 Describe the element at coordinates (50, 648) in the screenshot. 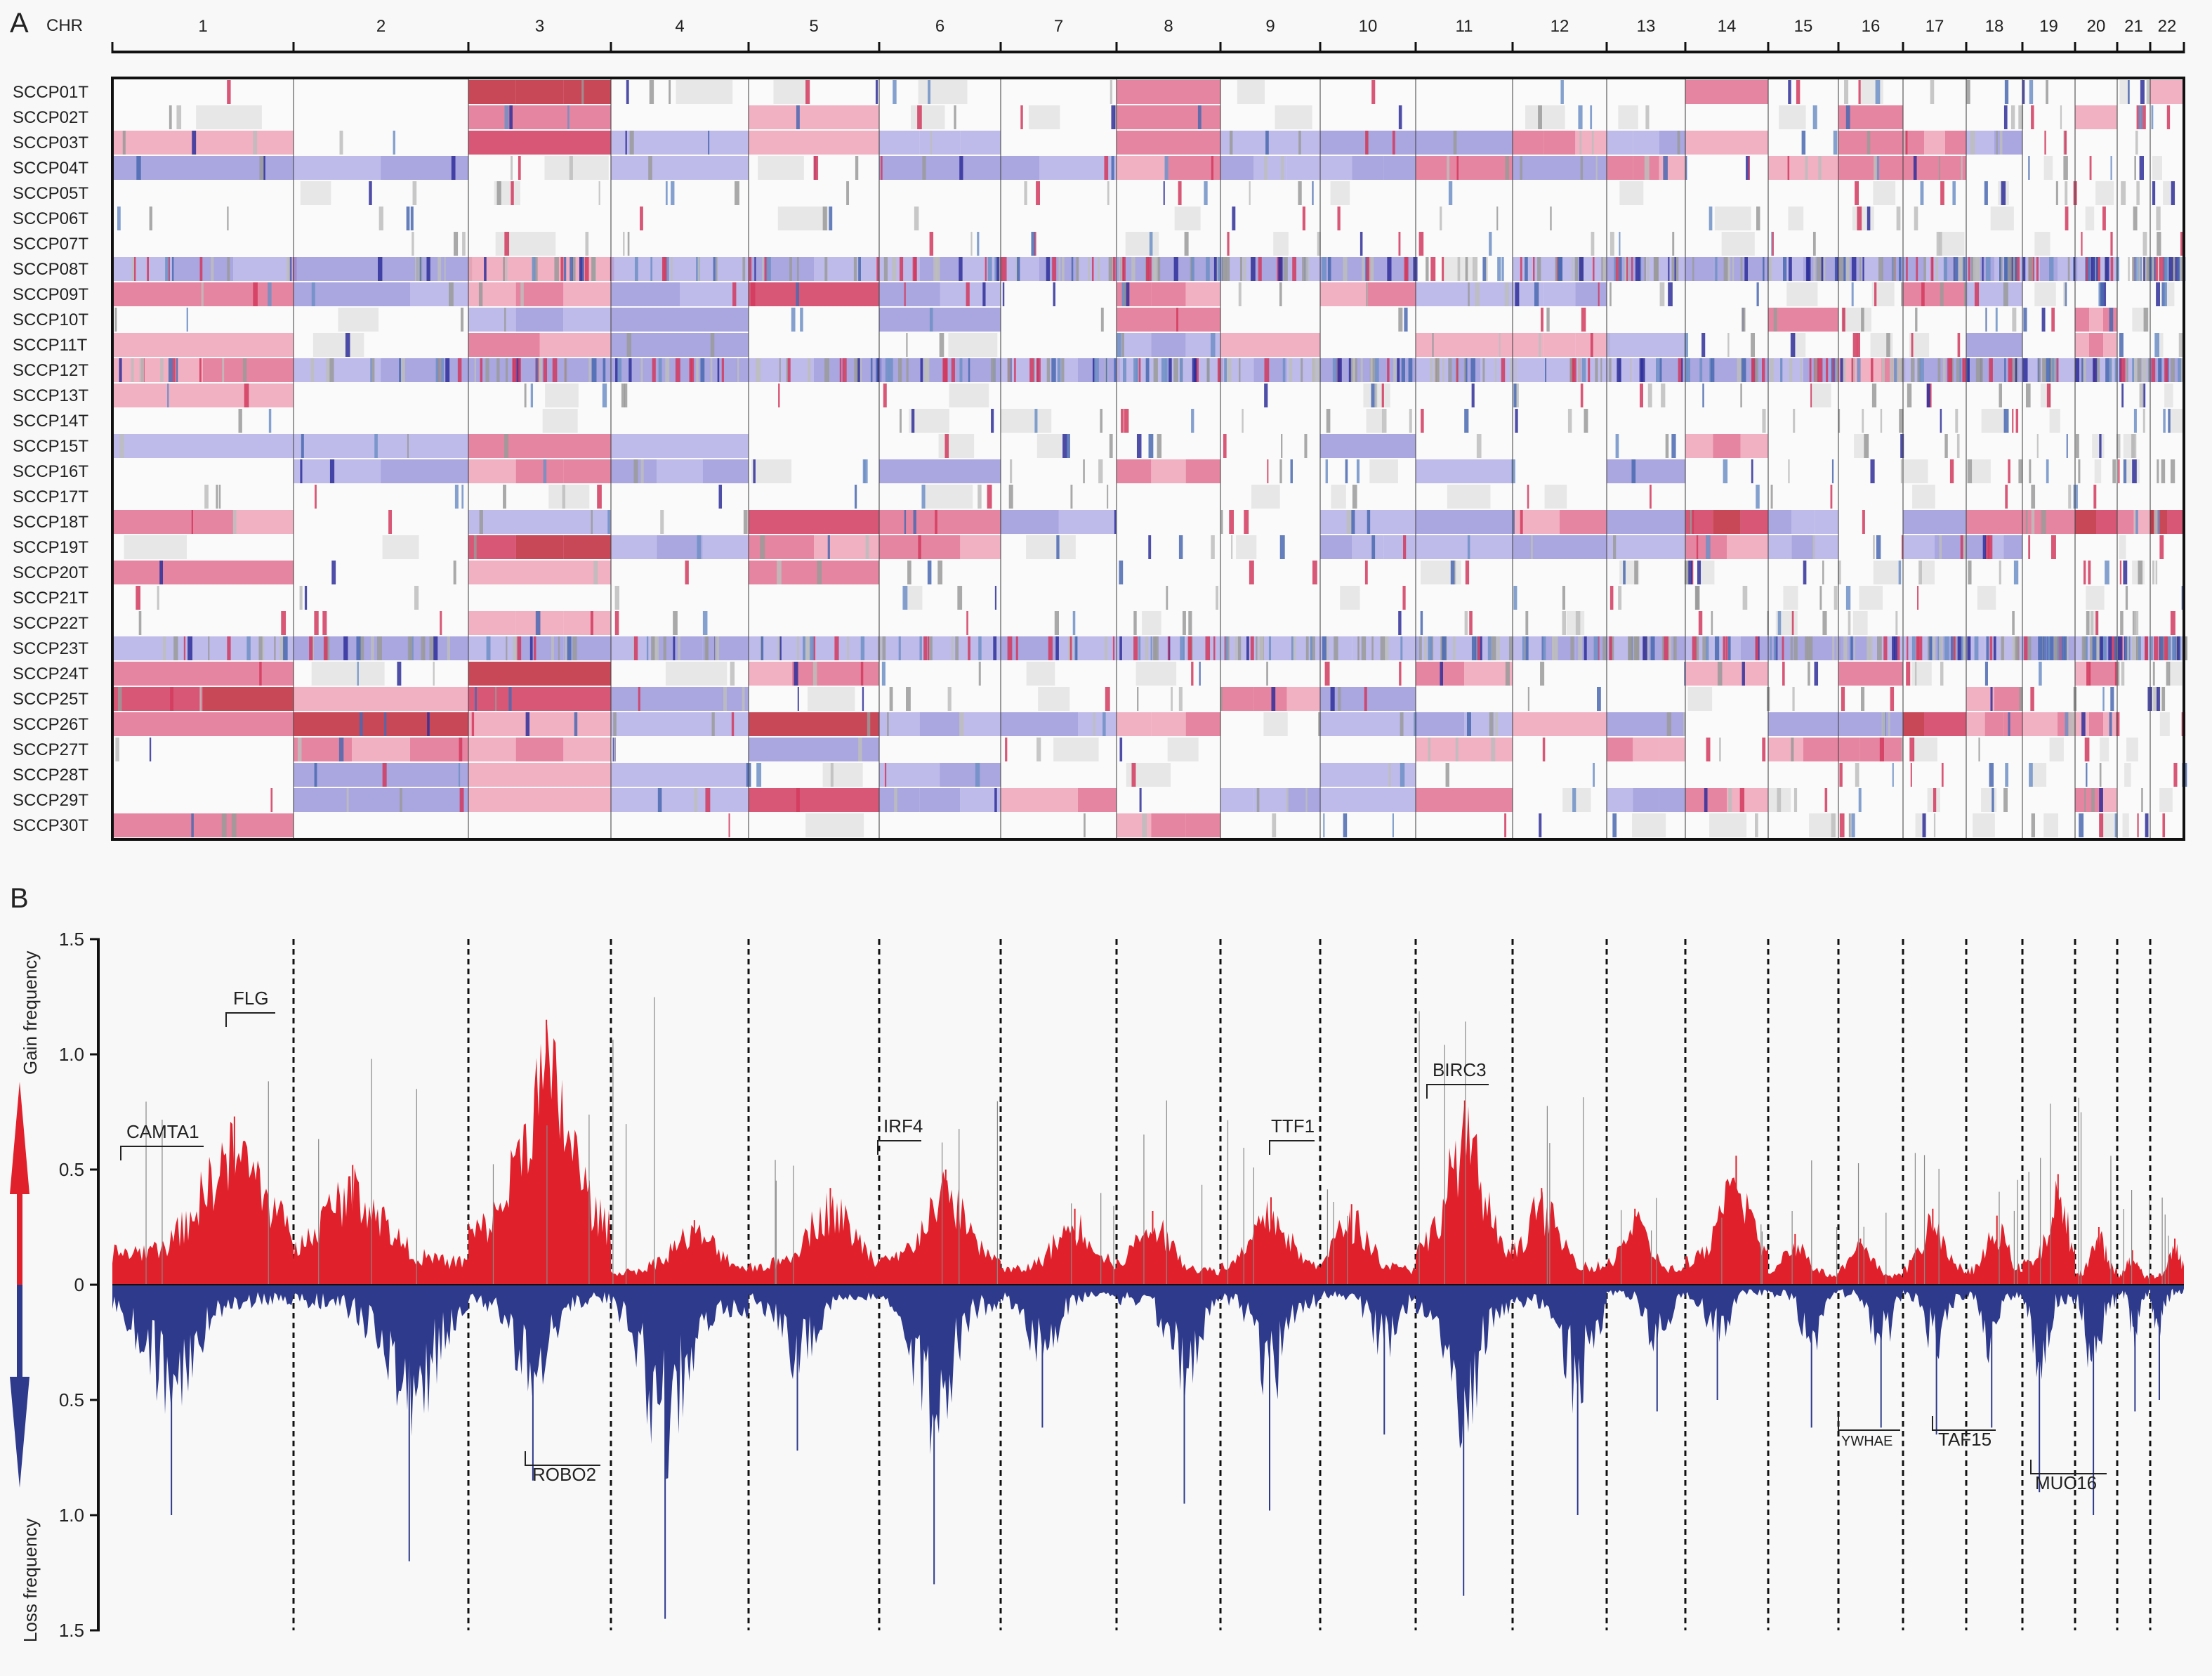

I see `sample-label: SCCP23T` at that location.